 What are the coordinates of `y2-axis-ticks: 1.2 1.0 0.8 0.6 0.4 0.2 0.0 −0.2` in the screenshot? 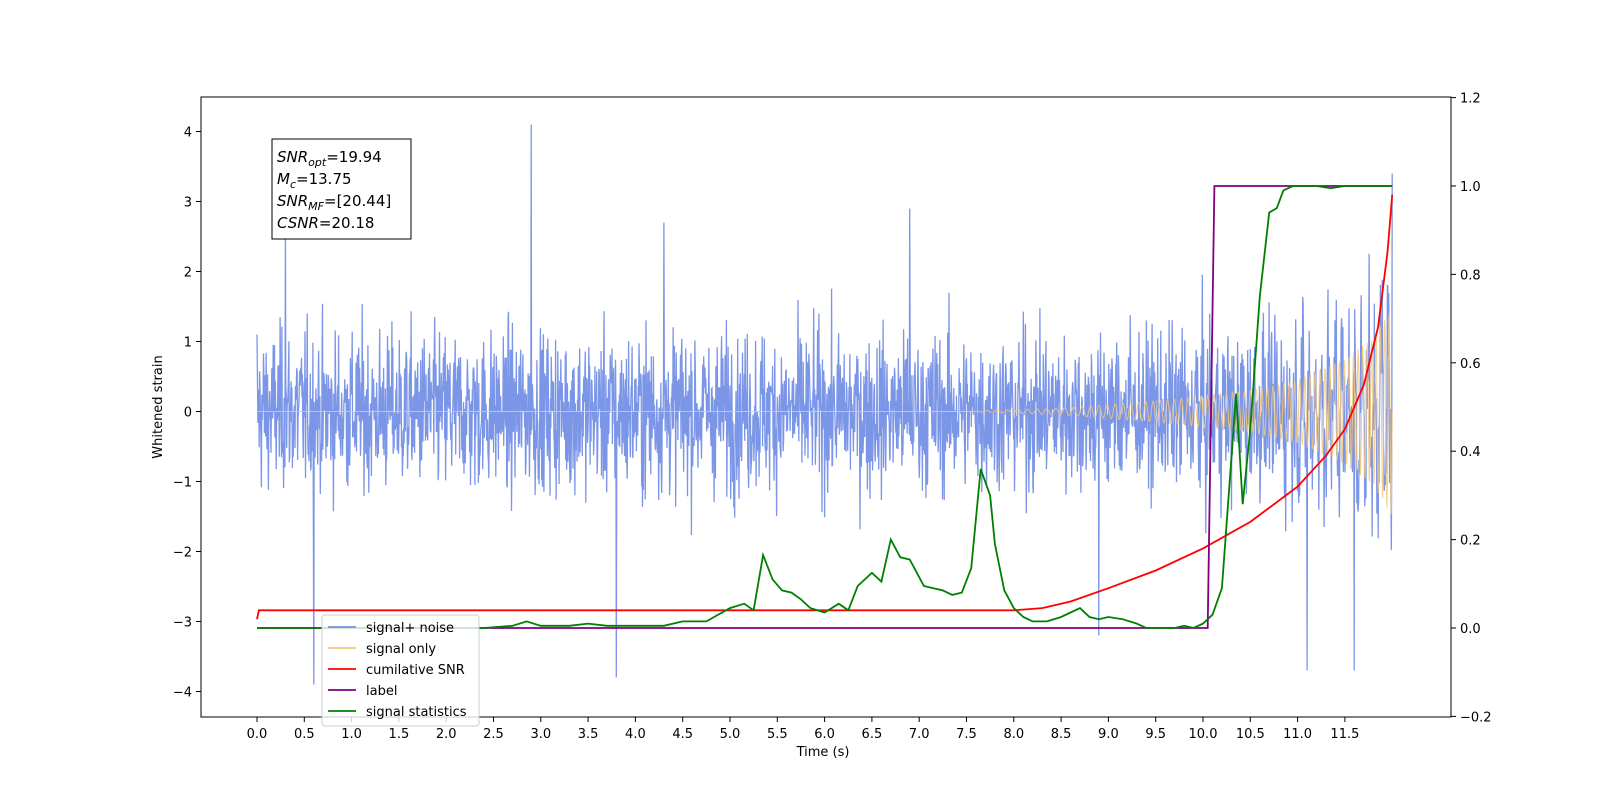 It's located at (1471, 408).